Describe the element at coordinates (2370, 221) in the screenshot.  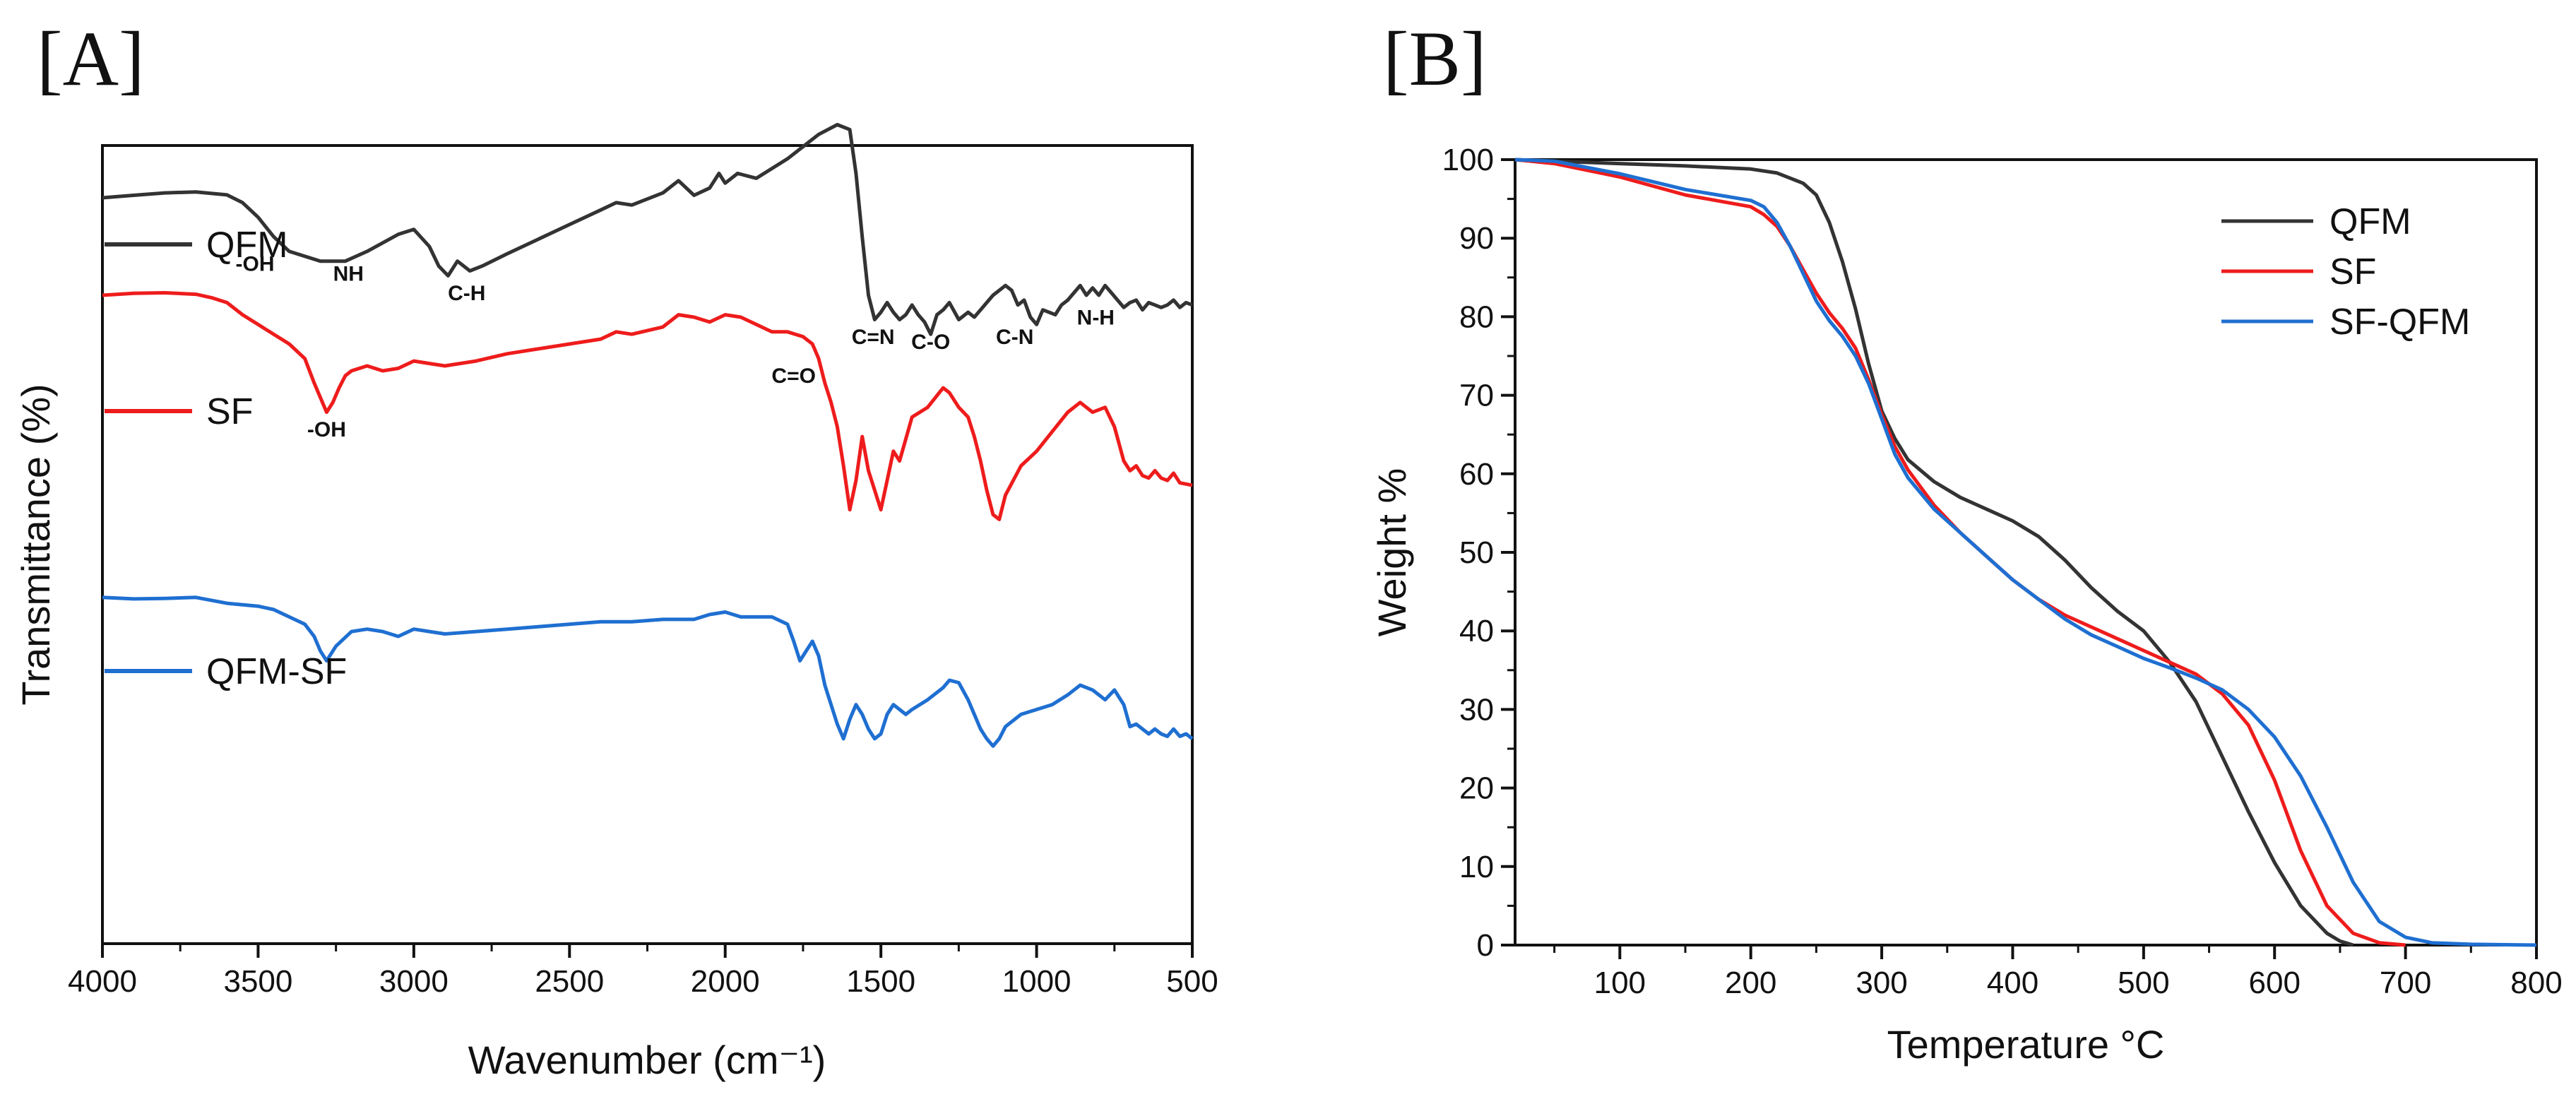
I see `tga-legend-label-qfm: QFM` at that location.